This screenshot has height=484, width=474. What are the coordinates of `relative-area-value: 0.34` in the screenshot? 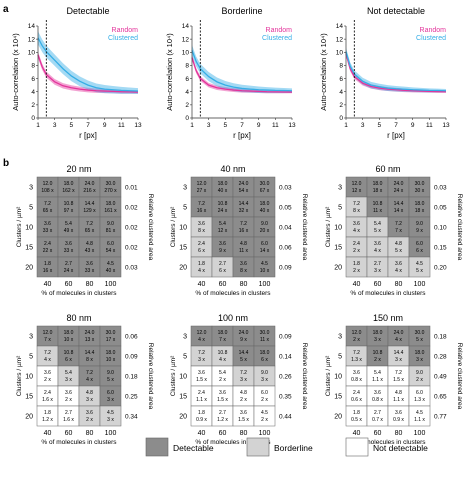 It's located at (131, 417).